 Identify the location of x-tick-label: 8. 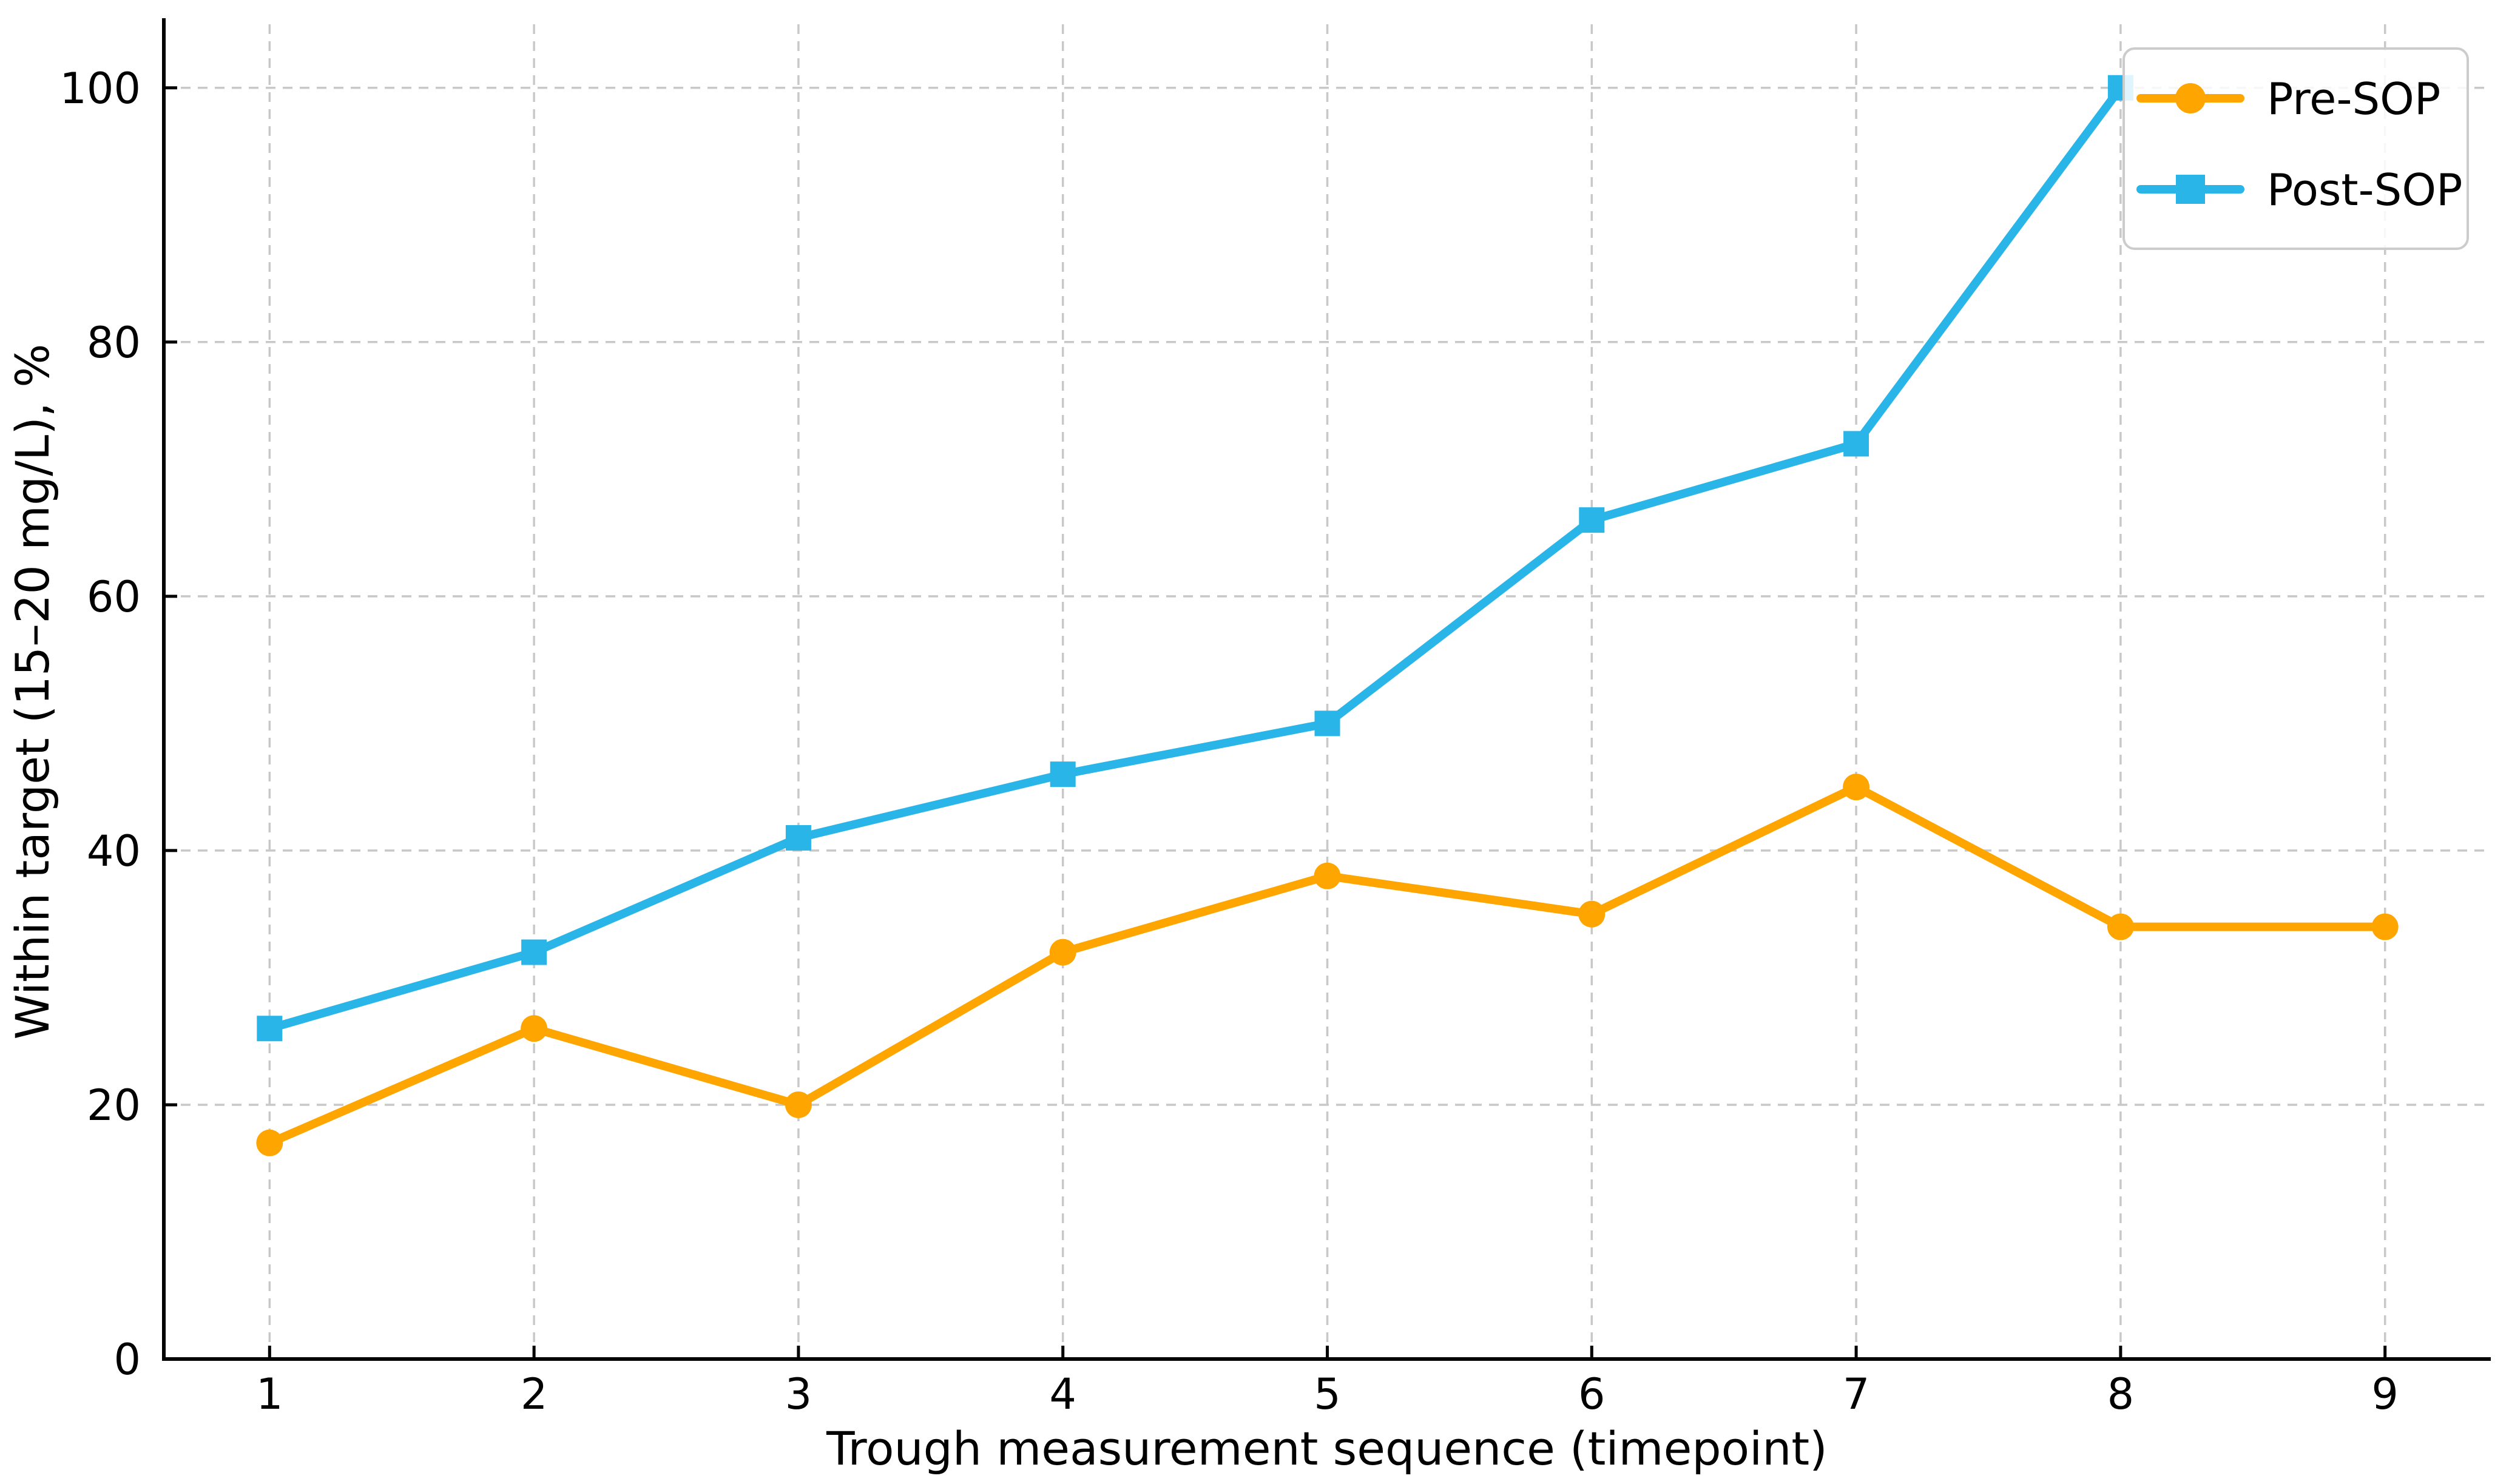
(2121, 1394).